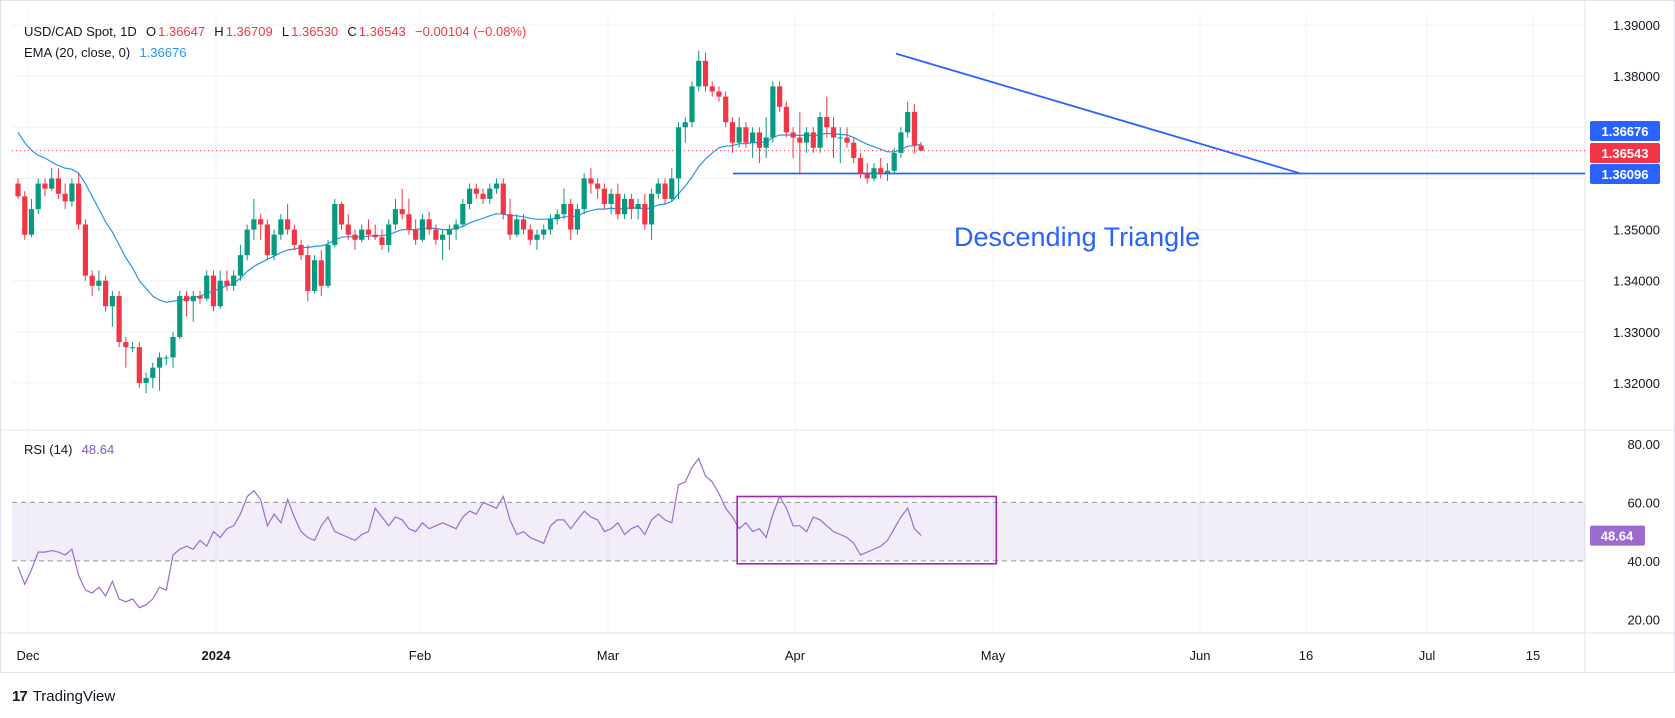 This screenshot has width=1675, height=718. Describe the element at coordinates (1643, 502) in the screenshot. I see `rsi-tick-label: 60.00` at that location.